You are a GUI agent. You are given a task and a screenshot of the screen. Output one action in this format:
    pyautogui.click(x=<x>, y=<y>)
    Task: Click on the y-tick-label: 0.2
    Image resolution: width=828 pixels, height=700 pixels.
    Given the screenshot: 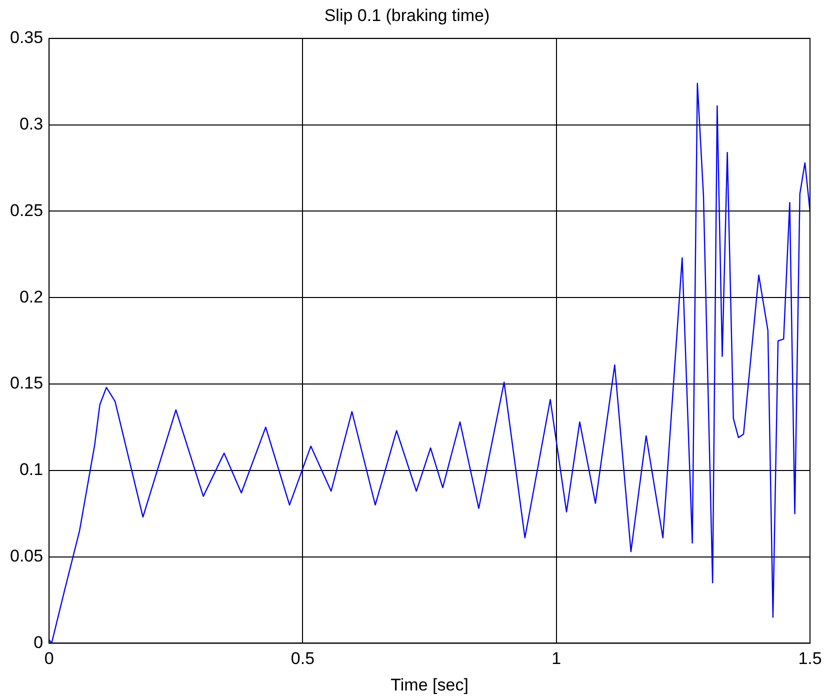 What is the action you would take?
    pyautogui.click(x=31, y=296)
    